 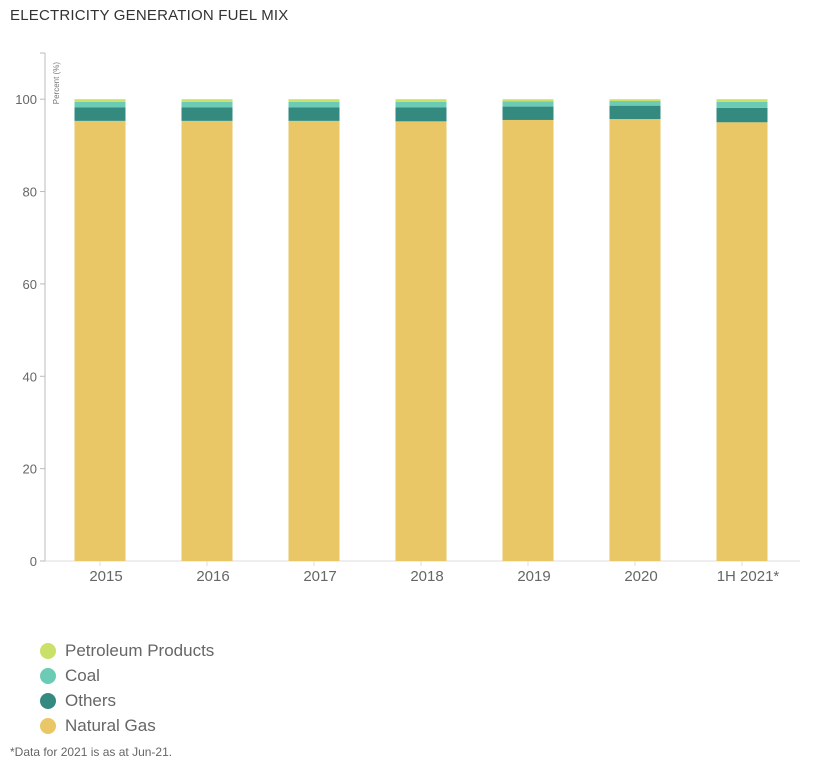 What do you see at coordinates (91, 752) in the screenshot?
I see `footnote: *Data for 2021 is as at Jun-21.` at bounding box center [91, 752].